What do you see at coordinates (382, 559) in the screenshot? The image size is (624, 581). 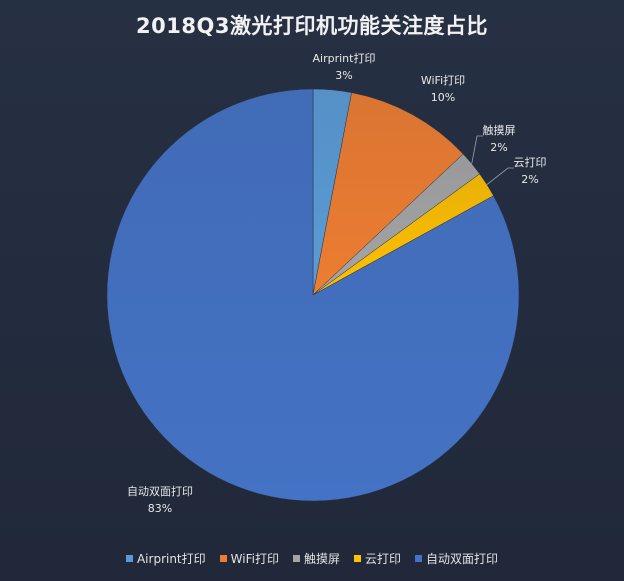 I see `legend-label: 云打印` at bounding box center [382, 559].